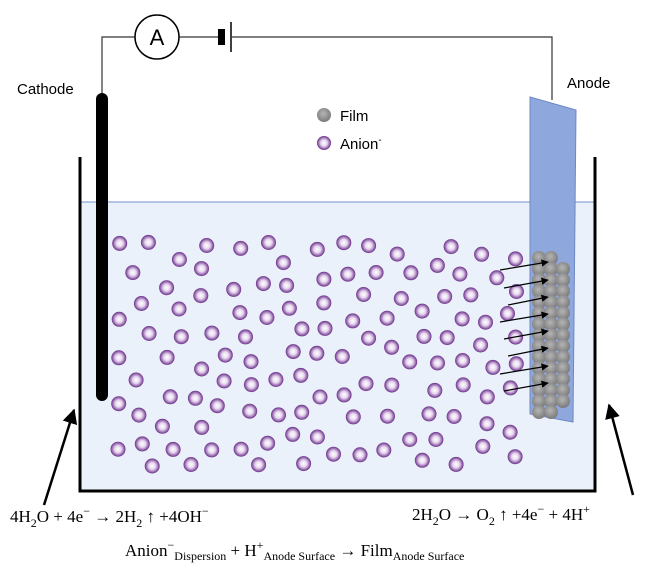 This screenshot has width=670, height=566. What do you see at coordinates (516, 514) in the screenshot?
I see `eq-part: ↑ +4e` at bounding box center [516, 514].